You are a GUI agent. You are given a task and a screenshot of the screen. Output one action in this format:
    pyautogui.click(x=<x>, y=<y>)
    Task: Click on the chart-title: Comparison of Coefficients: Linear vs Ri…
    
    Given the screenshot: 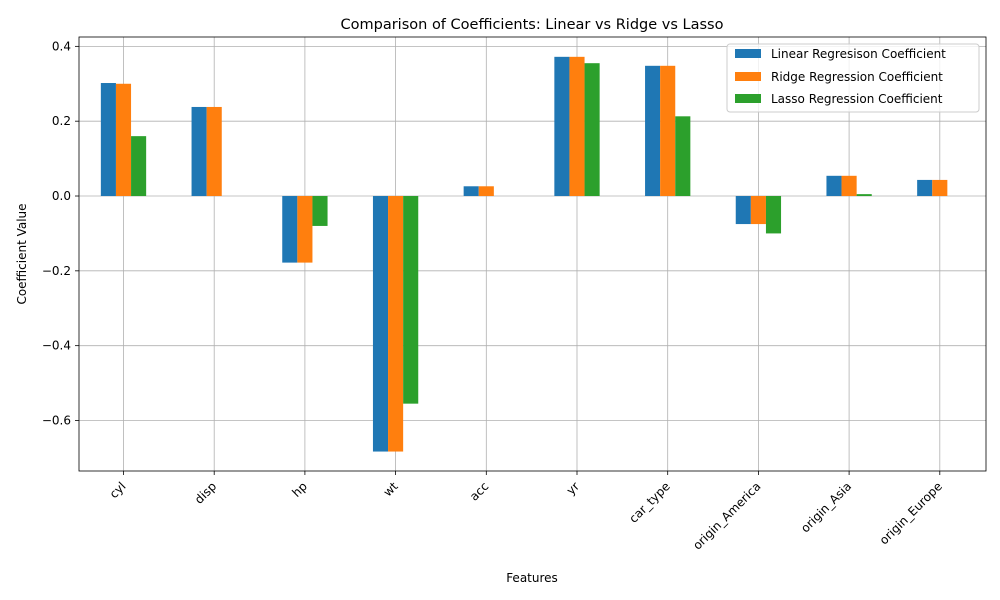 What is the action you would take?
    pyautogui.click(x=532, y=25)
    